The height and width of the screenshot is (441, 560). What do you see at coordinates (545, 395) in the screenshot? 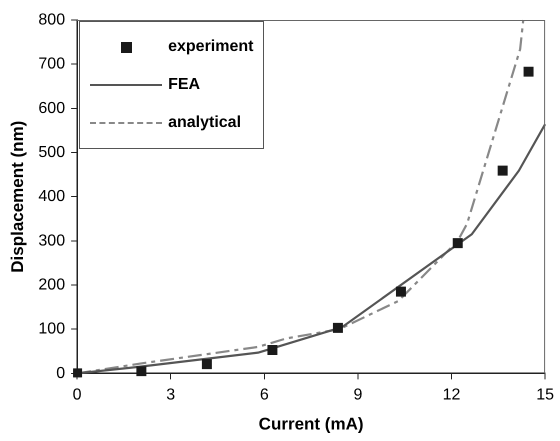
I see `x-tick-label: 15` at bounding box center [545, 395].